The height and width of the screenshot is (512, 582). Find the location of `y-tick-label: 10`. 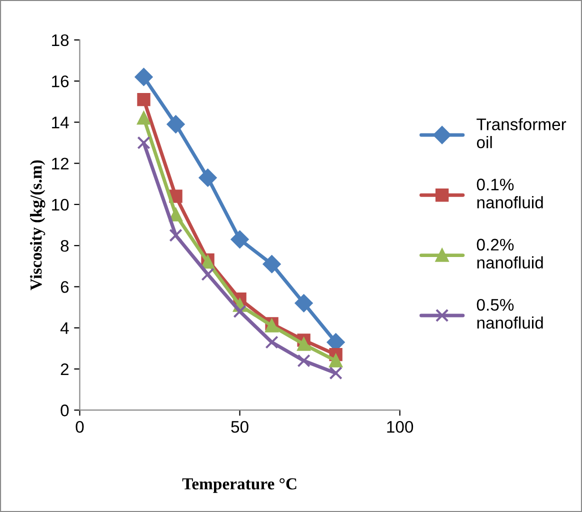

y-tick-label: 10 is located at coordinates (60, 204).